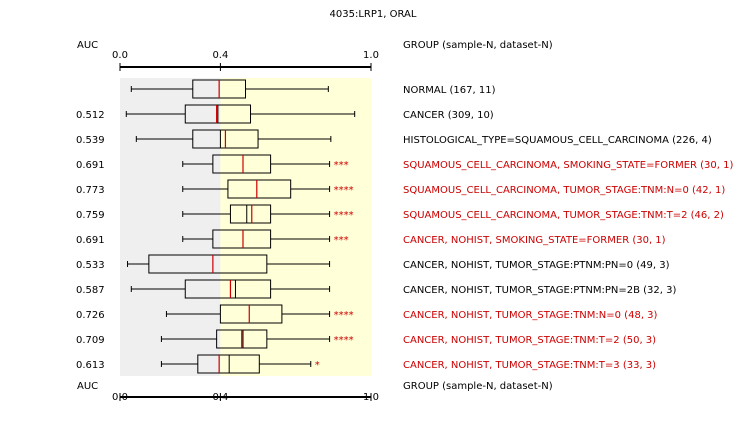  Describe the element at coordinates (448, 115) in the screenshot. I see `group-label-1: CANCER (309, 10)` at that location.